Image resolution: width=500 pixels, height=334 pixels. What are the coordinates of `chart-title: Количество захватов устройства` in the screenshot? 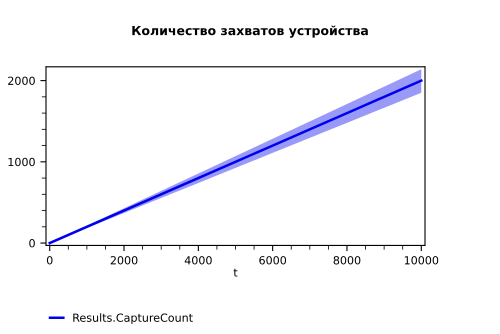 It's located at (250, 32).